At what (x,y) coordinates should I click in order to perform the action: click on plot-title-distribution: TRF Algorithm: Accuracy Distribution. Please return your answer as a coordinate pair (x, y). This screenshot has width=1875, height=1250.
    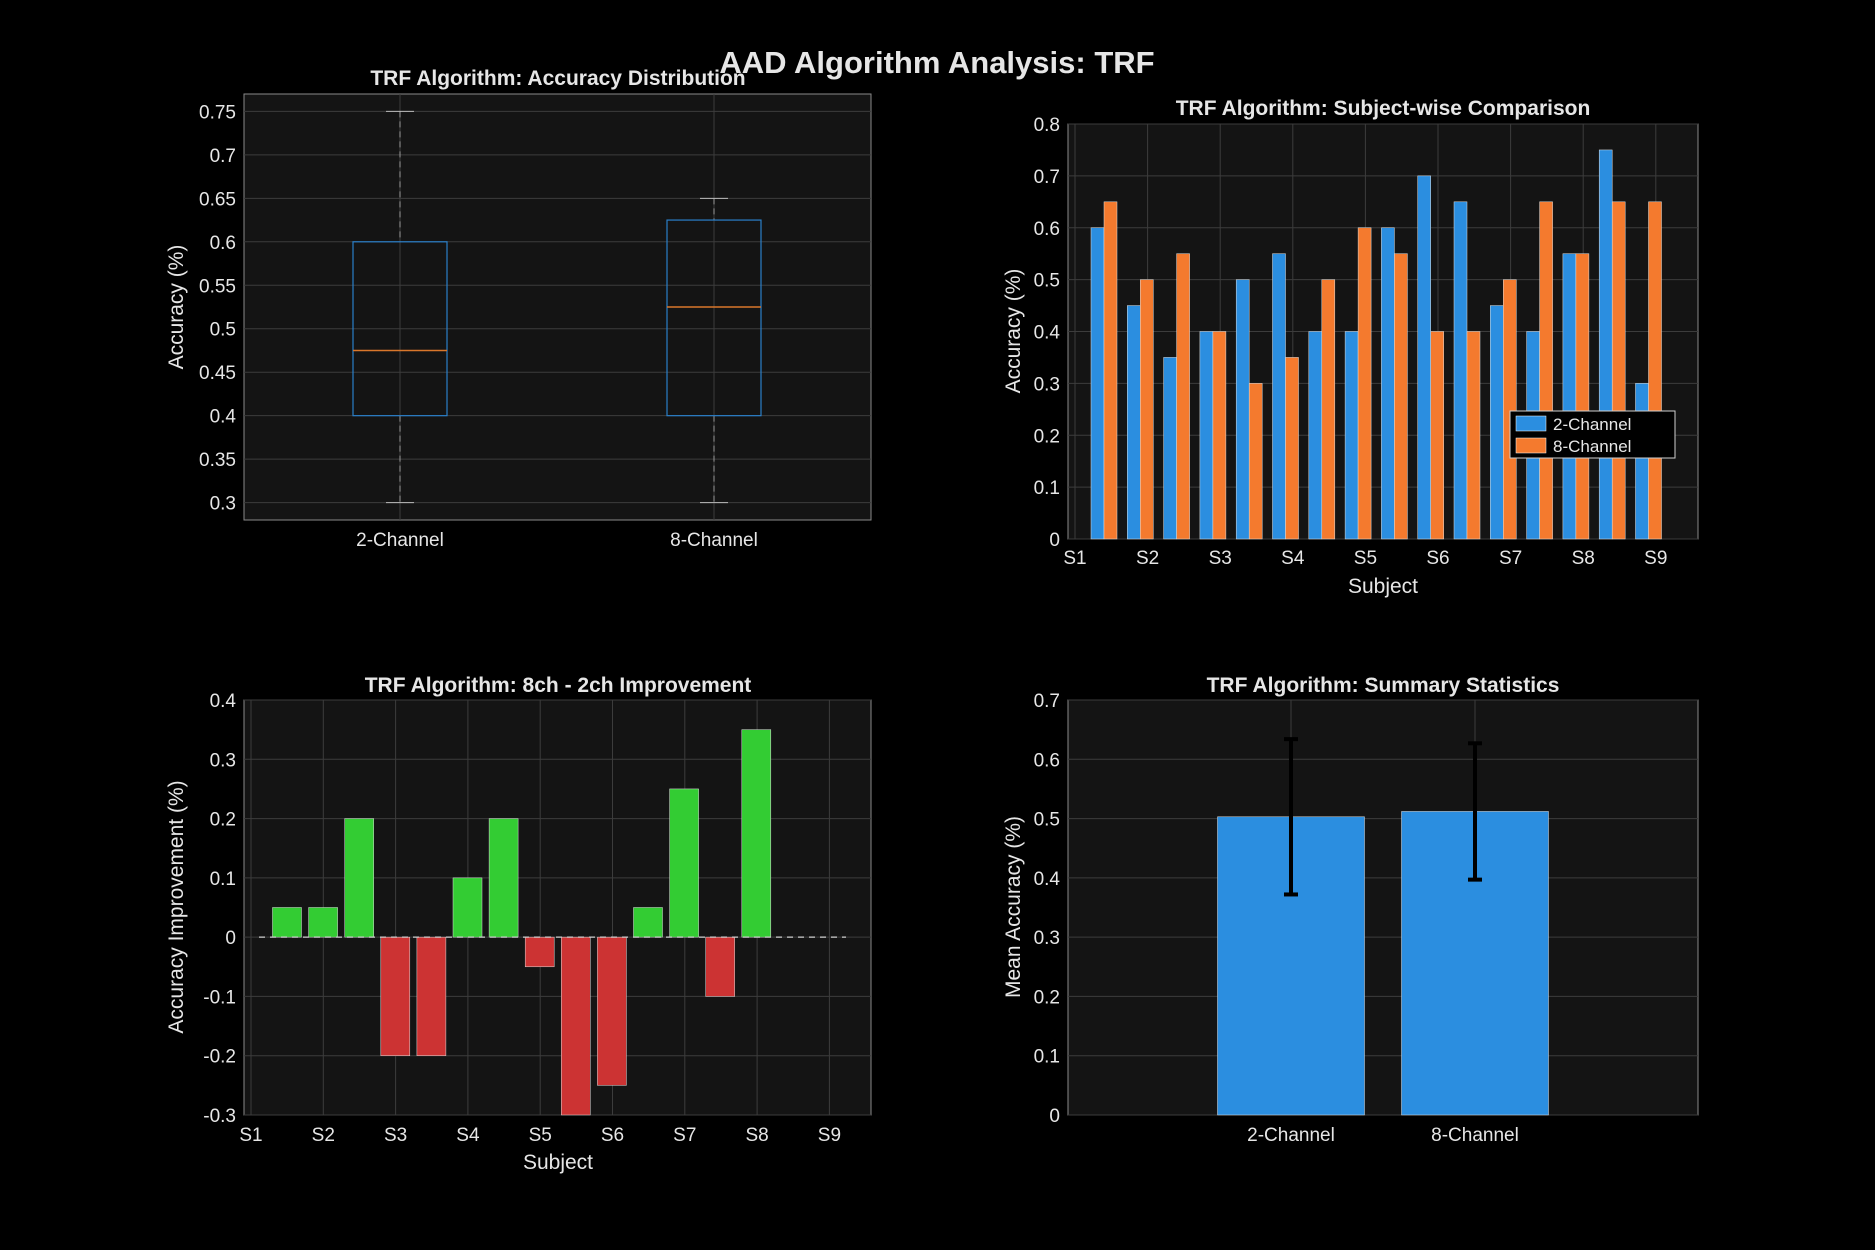
    Looking at the image, I should click on (557, 78).